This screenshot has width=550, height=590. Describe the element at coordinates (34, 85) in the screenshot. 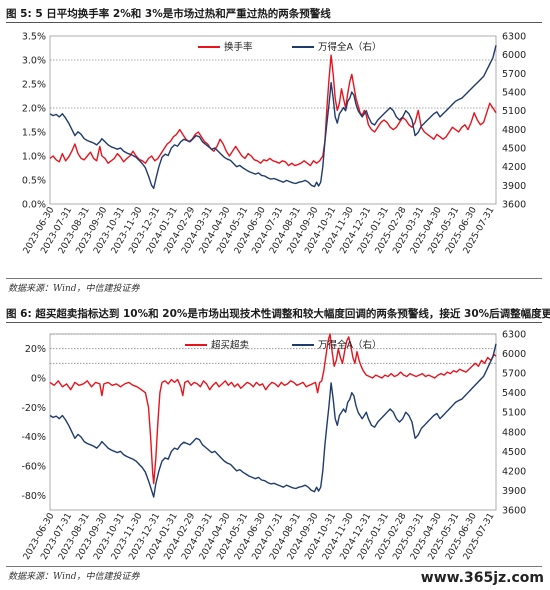

I see `y-left-tick-label: 2.5%` at that location.